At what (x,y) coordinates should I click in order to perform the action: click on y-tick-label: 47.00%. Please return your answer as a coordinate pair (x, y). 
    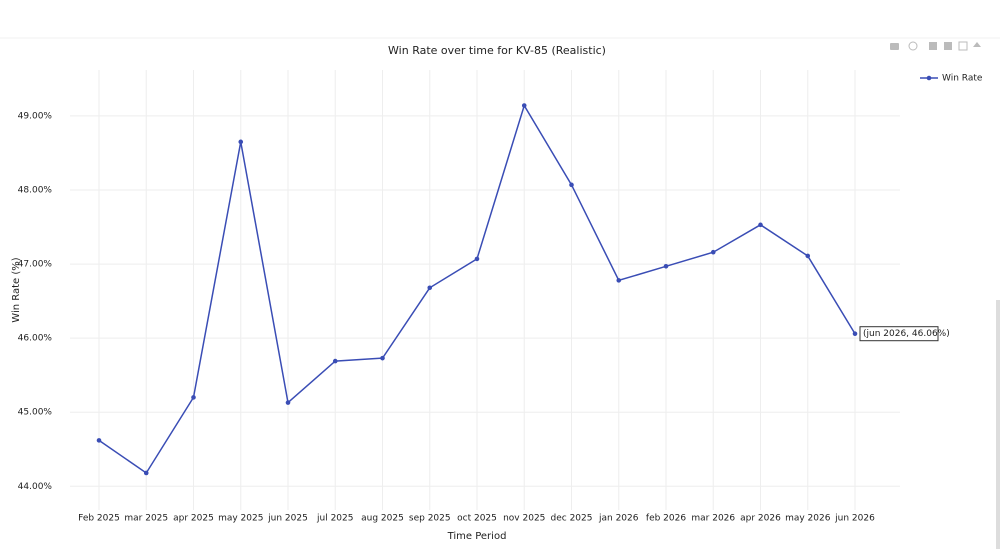
    Looking at the image, I should click on (35, 265).